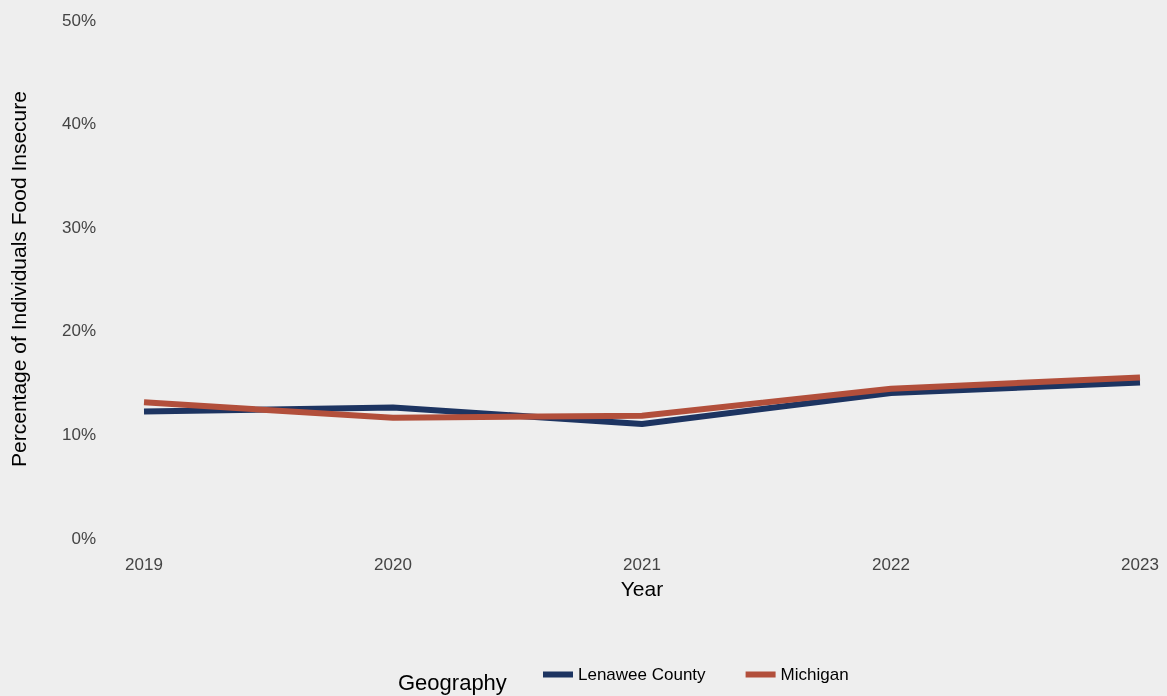  Describe the element at coordinates (393, 564) in the screenshot. I see `x-tick-label: 2020` at that location.